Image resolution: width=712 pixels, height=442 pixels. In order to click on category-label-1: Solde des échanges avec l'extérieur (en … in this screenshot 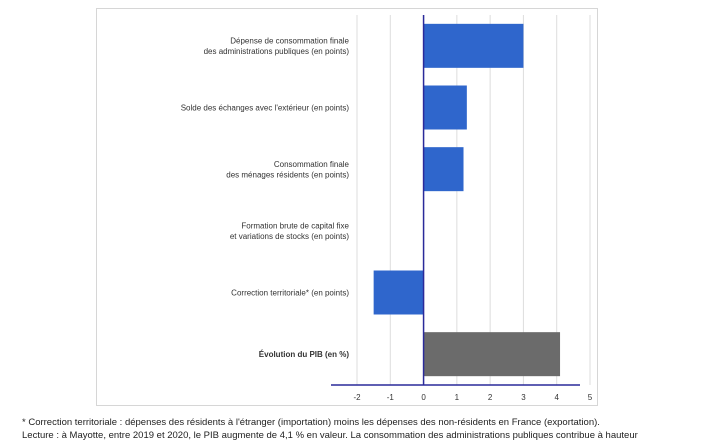, I will do `click(265, 108)`.